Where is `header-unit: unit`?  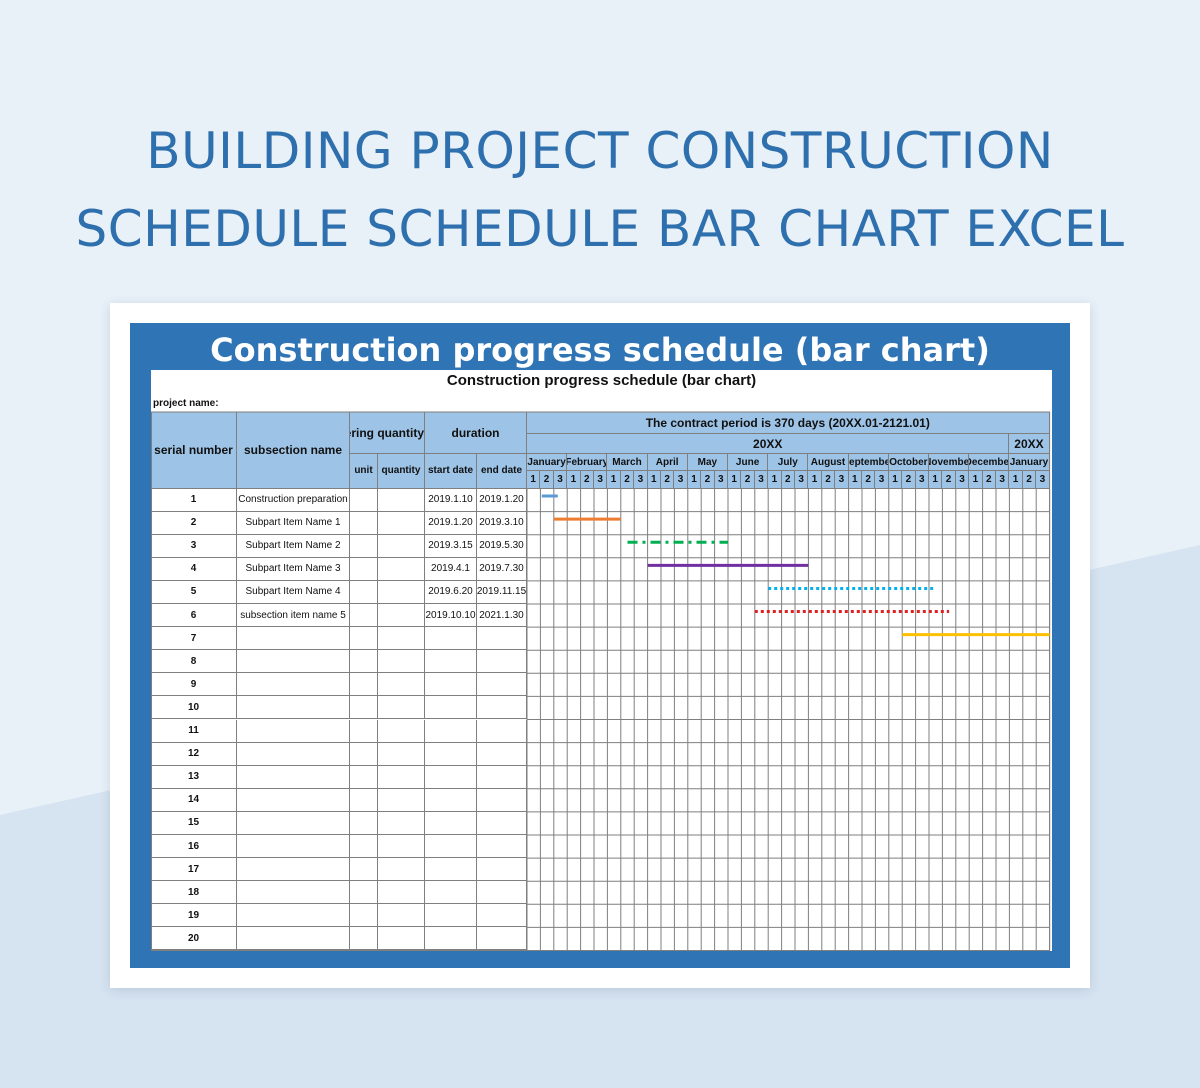 header-unit: unit is located at coordinates (364, 471).